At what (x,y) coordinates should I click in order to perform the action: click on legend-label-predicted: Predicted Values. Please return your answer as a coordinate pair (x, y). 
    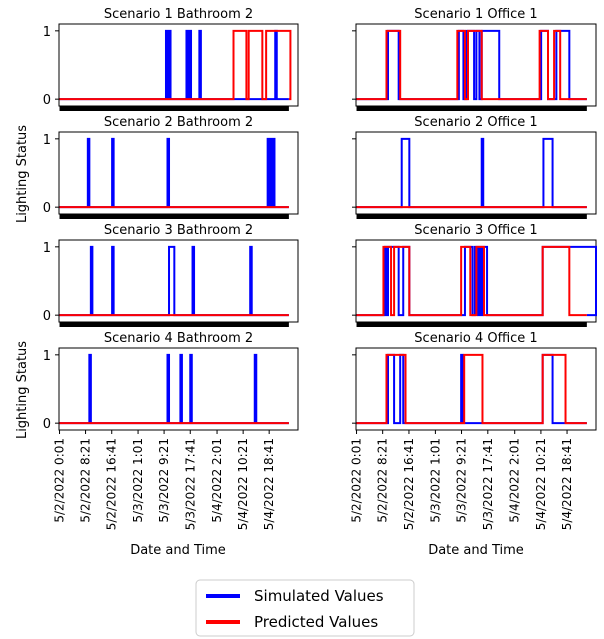
    Looking at the image, I should click on (316, 622).